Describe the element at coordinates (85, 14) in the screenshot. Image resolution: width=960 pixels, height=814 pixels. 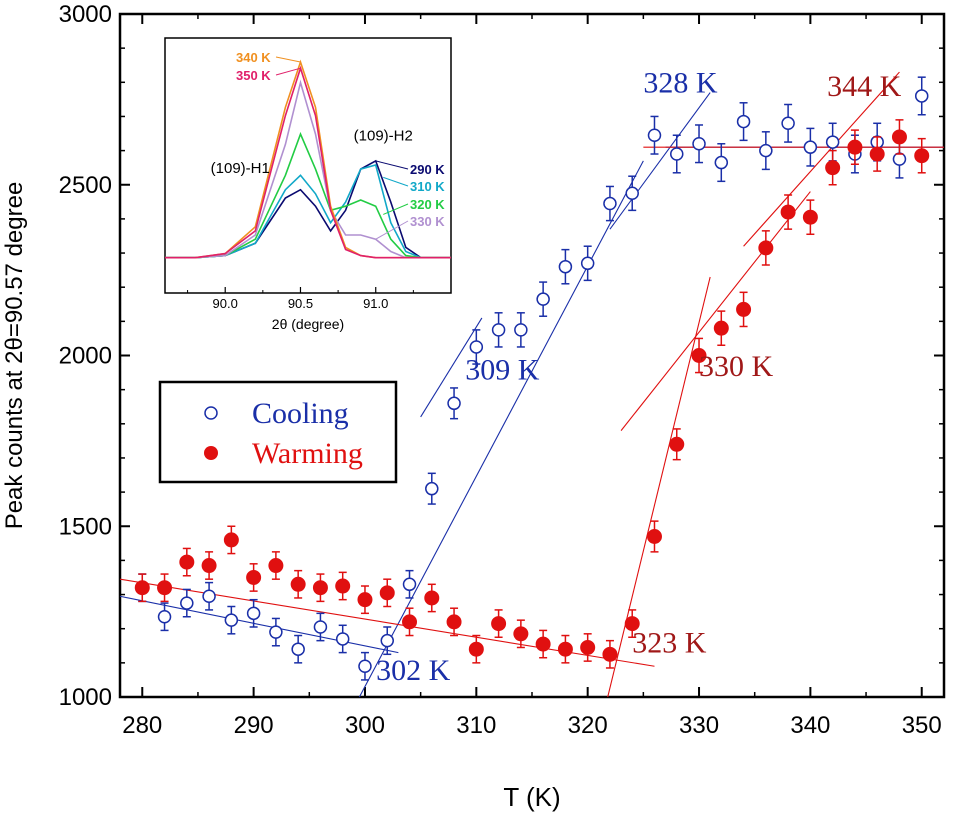
I see `y-tick-label: 3000` at that location.